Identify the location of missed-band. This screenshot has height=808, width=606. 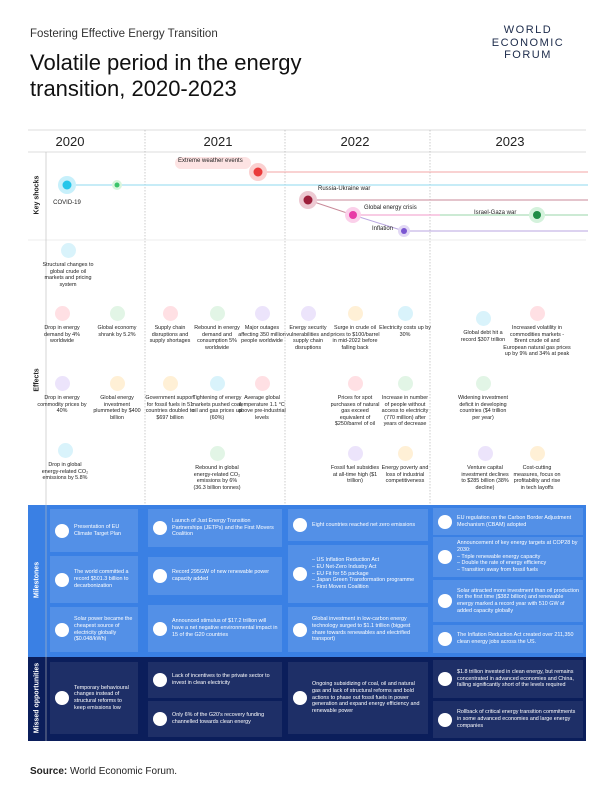
(307, 699).